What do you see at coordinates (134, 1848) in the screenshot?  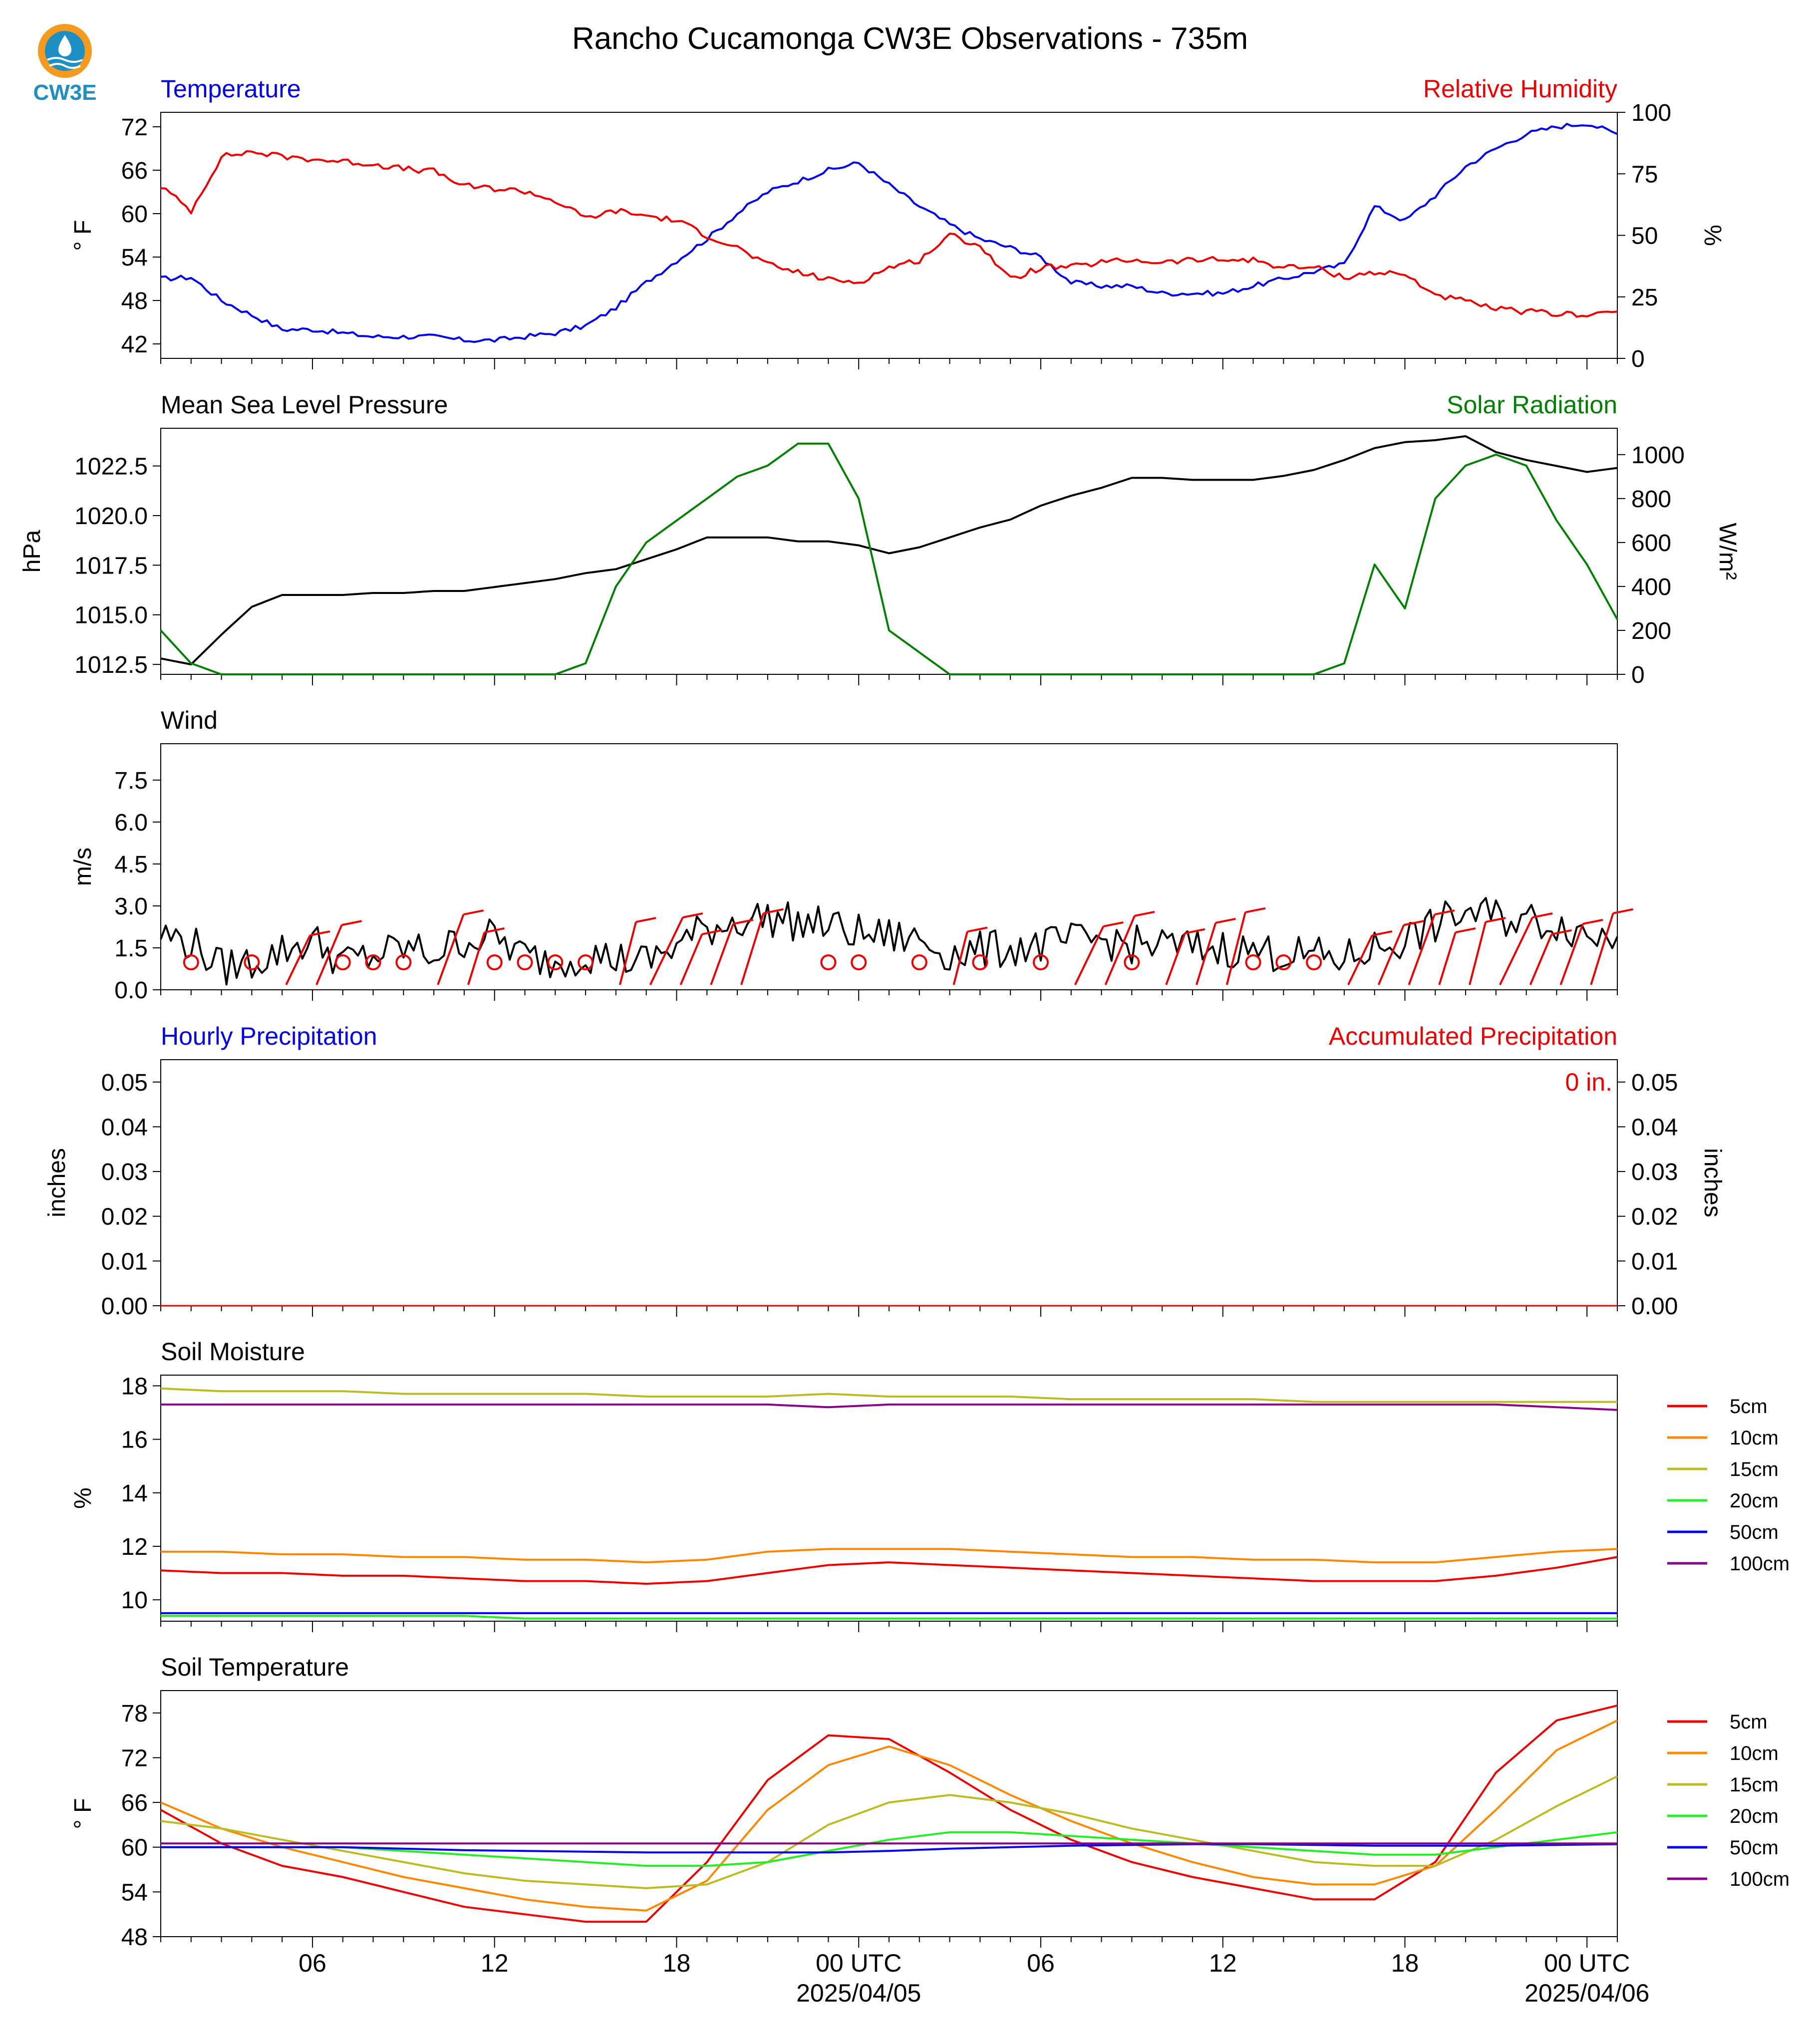 I see `y-tick-label: 60` at bounding box center [134, 1848].